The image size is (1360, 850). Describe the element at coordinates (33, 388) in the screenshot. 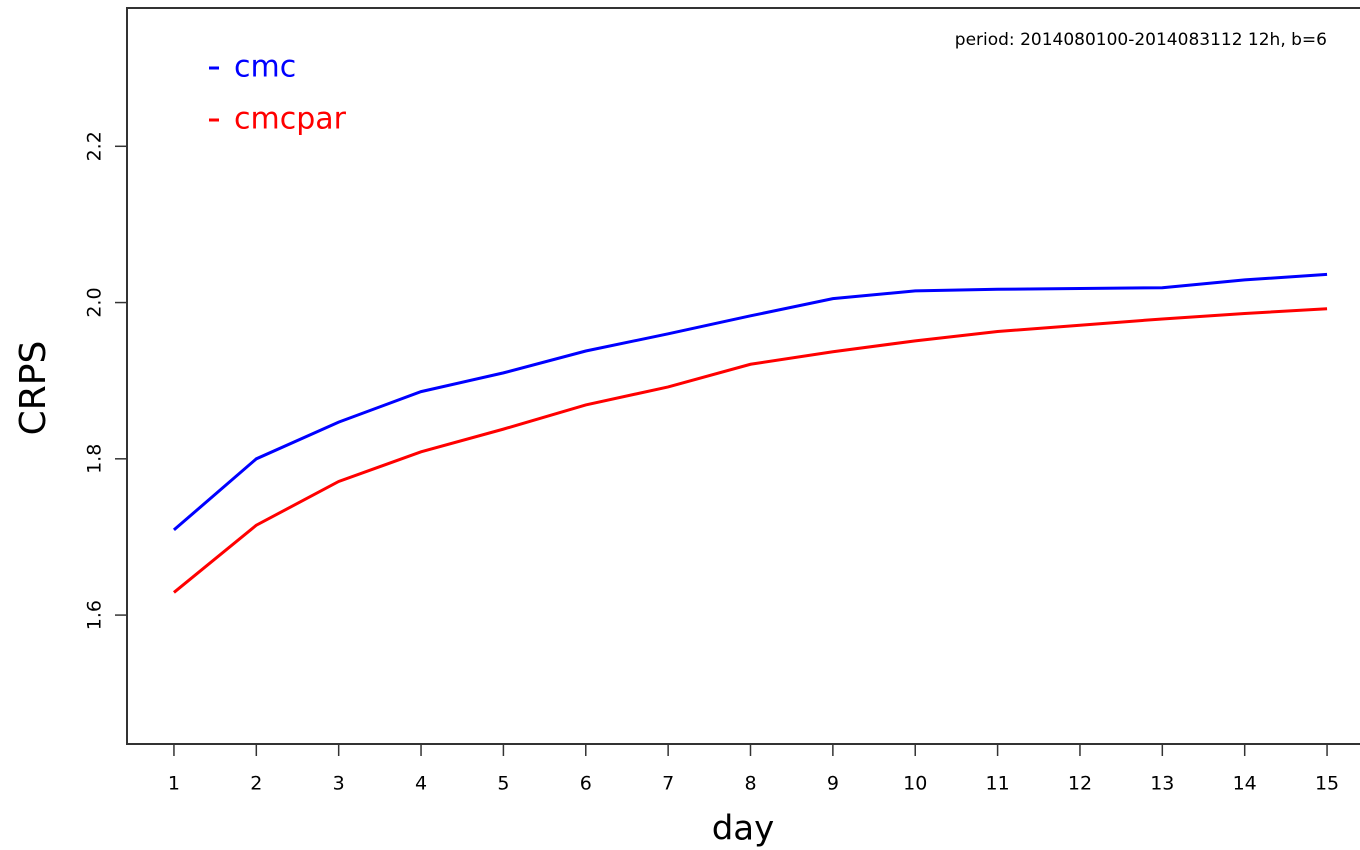

I see `y-axis-label: CRPS` at that location.